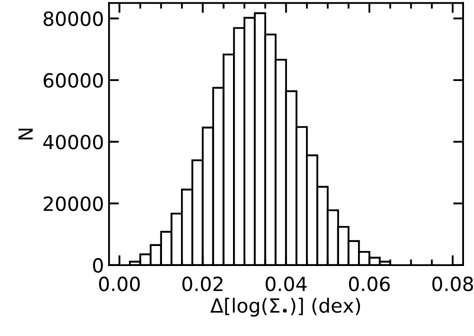 The image size is (474, 336). What do you see at coordinates (73, 142) in the screenshot?
I see `y-tick-label: 40000` at bounding box center [73, 142].